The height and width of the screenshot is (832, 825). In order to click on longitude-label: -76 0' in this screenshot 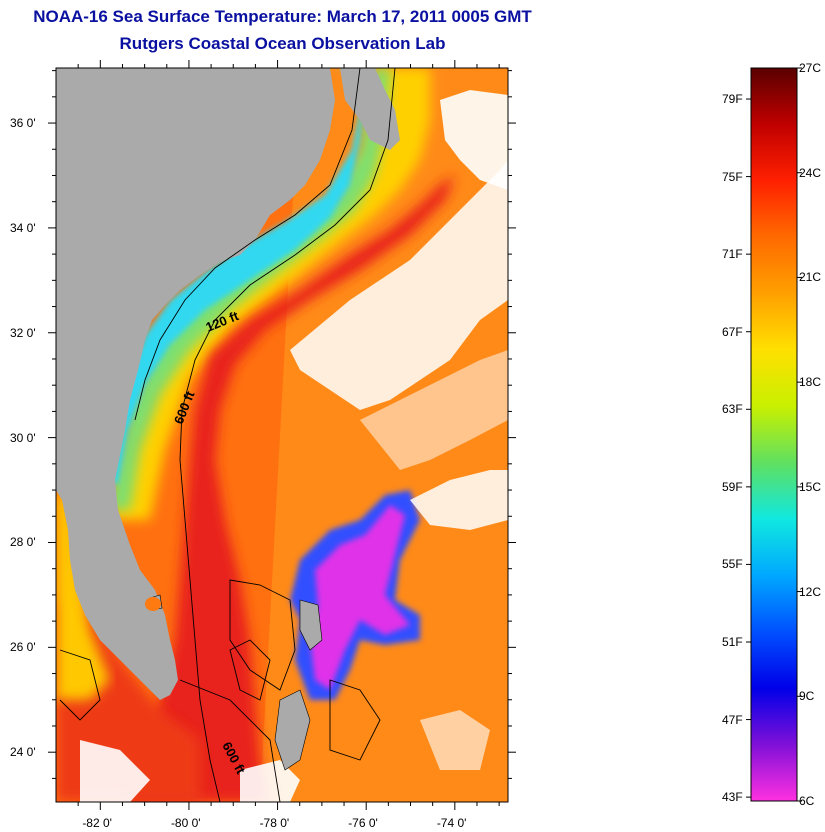, I will do `click(363, 823)`.